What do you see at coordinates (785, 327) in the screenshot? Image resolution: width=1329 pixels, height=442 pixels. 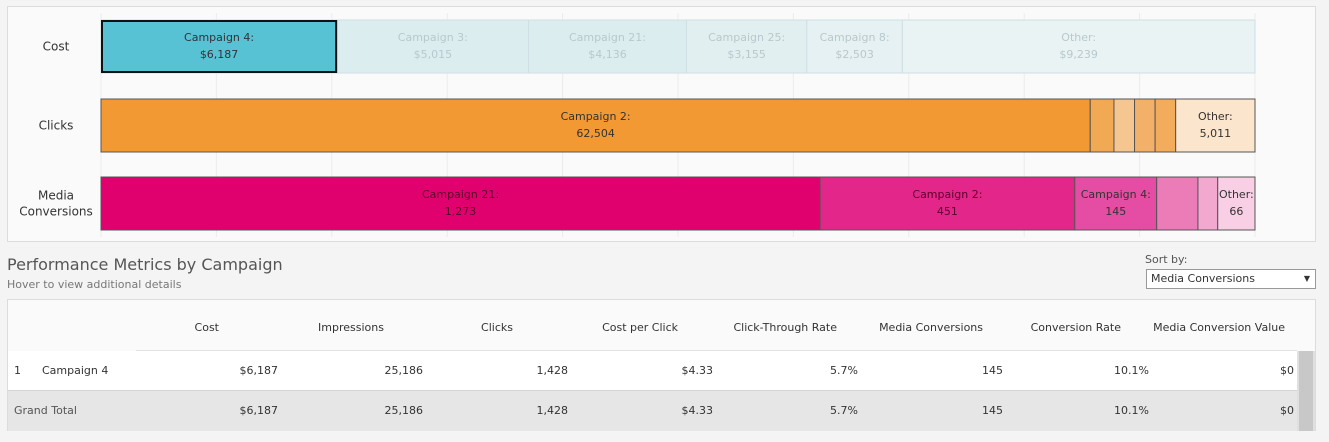 I see `col-header-ctr: Click-Through Rate` at bounding box center [785, 327].